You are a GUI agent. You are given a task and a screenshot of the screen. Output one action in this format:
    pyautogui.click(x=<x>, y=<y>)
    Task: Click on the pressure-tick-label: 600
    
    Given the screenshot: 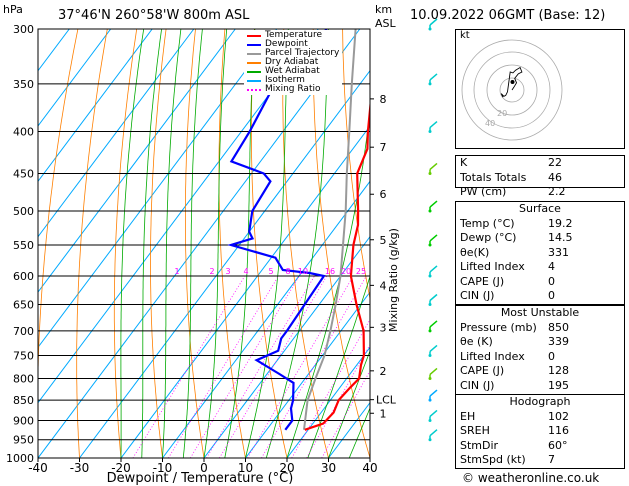 What is the action you would take?
    pyautogui.click(x=23, y=276)
    